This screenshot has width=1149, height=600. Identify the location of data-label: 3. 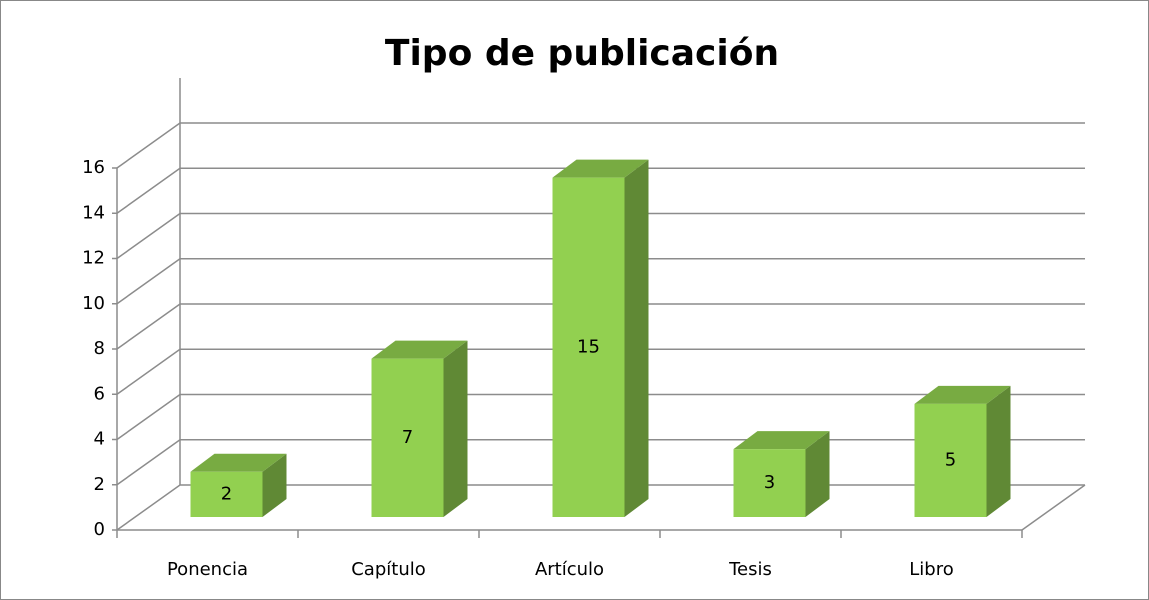
(769, 482).